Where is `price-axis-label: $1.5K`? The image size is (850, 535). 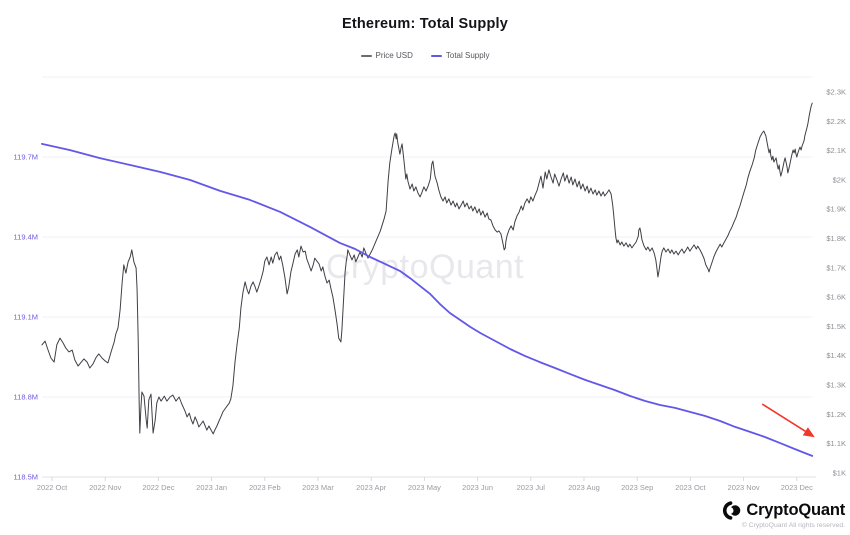
price-axis-label: $1.5K is located at coordinates (836, 326).